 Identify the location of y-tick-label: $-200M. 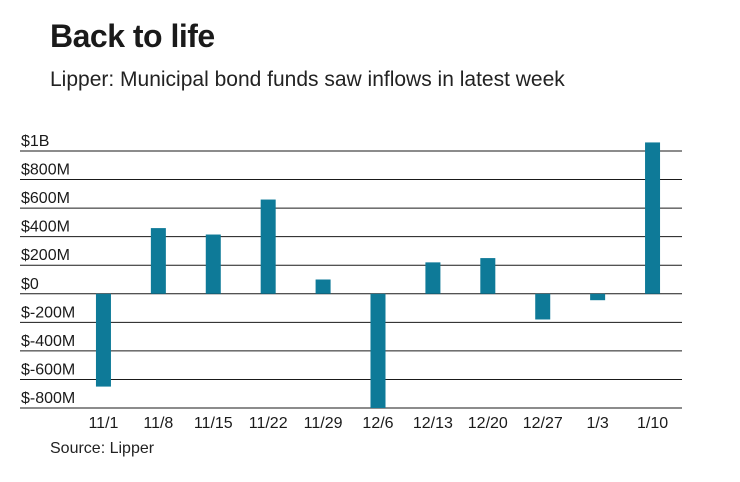
(48, 312).